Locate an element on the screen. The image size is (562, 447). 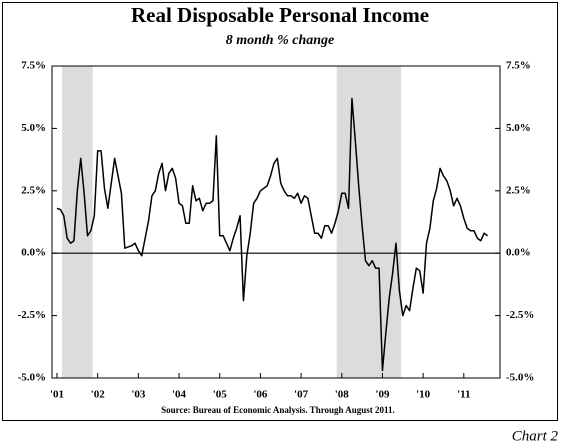
x-tick-label: '08 is located at coordinates (342, 395).